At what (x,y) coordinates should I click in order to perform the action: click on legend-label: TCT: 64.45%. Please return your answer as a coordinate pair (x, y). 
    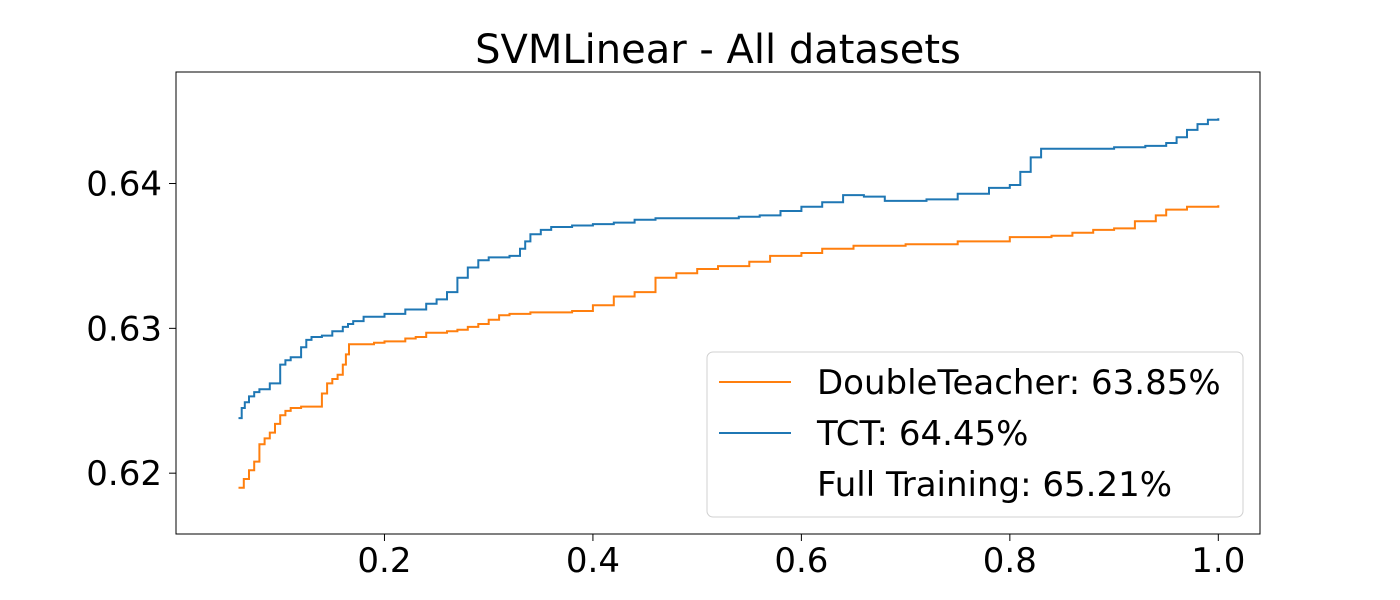
    Looking at the image, I should click on (922, 434).